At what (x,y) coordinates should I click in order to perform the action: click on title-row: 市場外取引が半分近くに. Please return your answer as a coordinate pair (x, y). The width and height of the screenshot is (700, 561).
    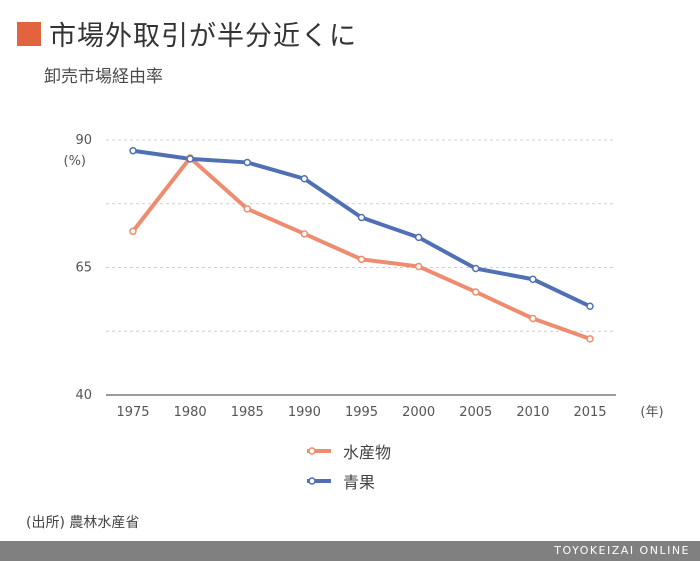
    Looking at the image, I should click on (187, 33).